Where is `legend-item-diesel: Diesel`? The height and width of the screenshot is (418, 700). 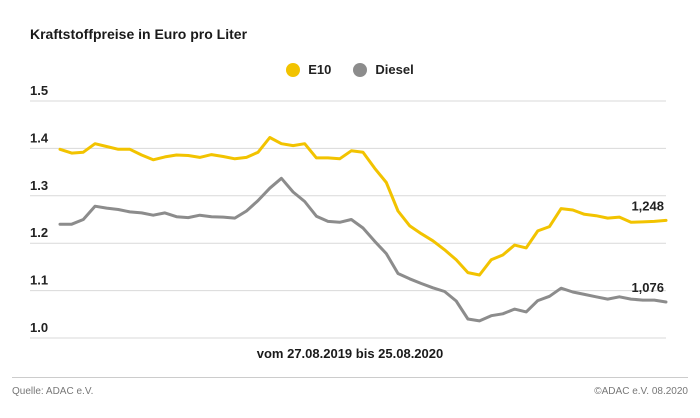 legend-item-diesel: Diesel is located at coordinates (383, 69).